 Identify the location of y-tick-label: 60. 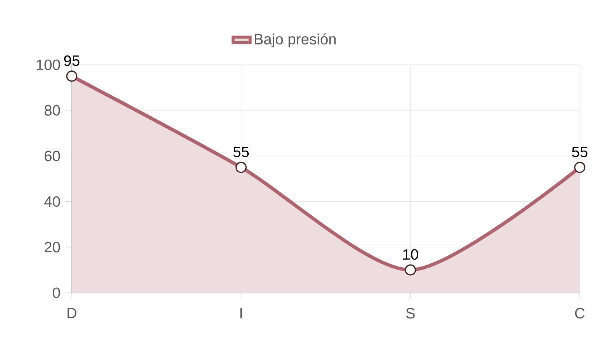
(52, 156).